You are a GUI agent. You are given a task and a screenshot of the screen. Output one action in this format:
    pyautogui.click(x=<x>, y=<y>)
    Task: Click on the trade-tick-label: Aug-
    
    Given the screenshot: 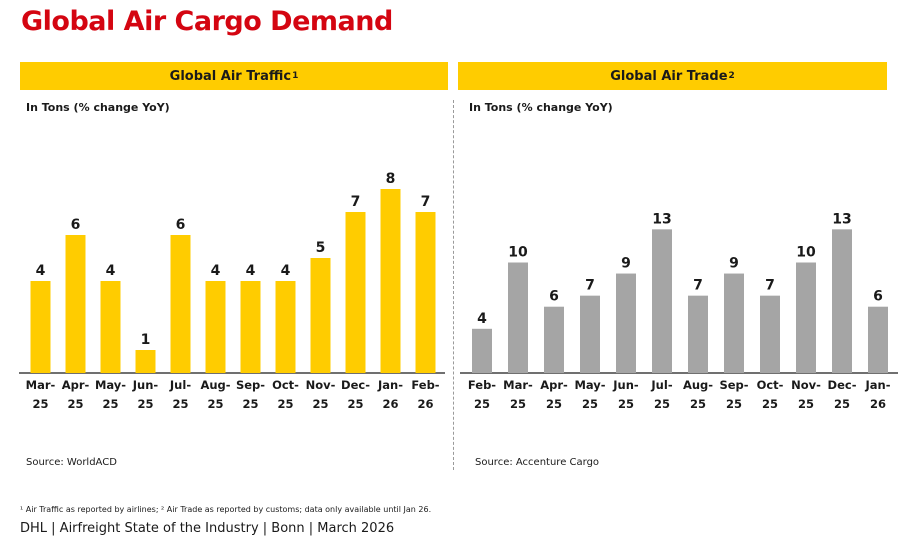 What is the action you would take?
    pyautogui.click(x=698, y=385)
    